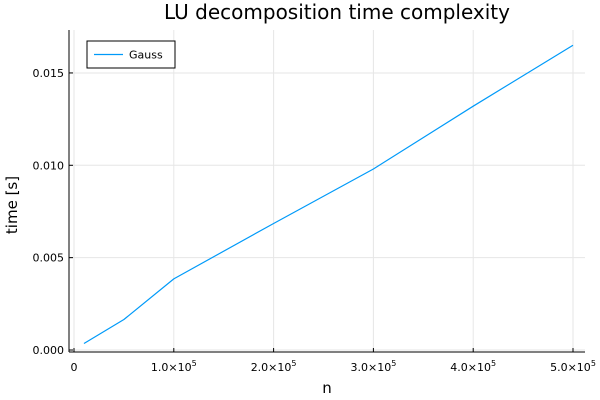 The height and width of the screenshot is (400, 600). What do you see at coordinates (327, 388) in the screenshot?
I see `x-axis-label: n` at bounding box center [327, 388].